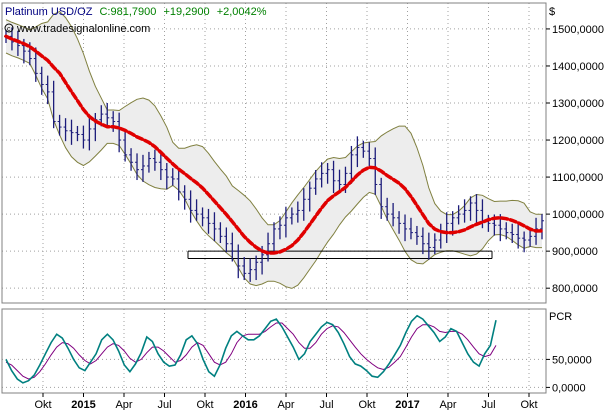 The width and height of the screenshot is (615, 410). Describe the element at coordinates (560, 317) in the screenshot. I see `indicator-label: PCR` at that location.